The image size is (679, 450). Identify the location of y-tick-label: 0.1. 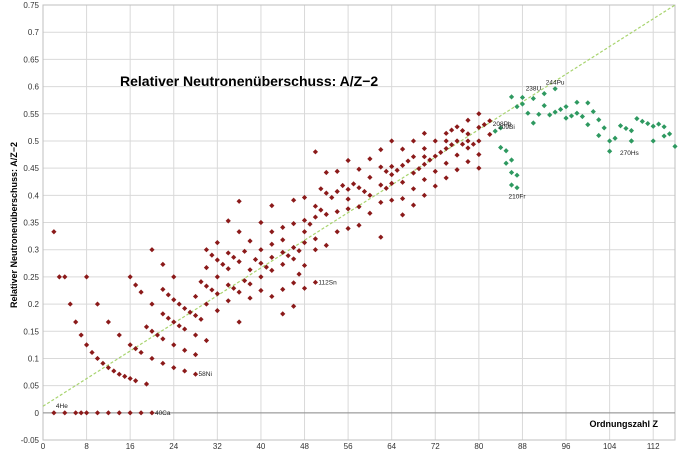
(34, 358).